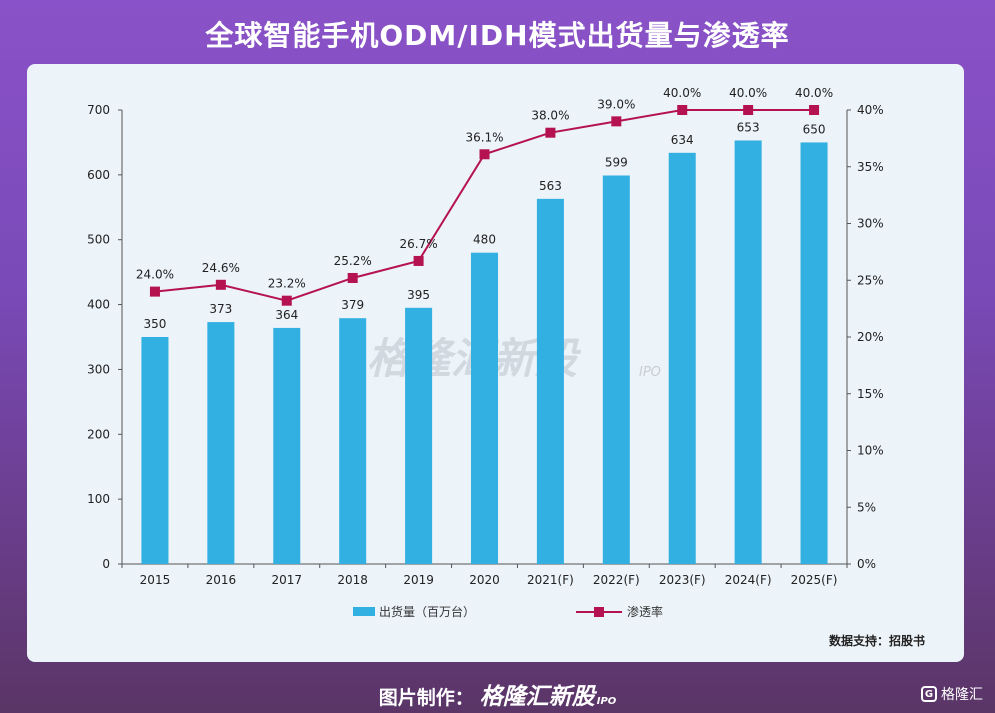 The image size is (995, 713). What do you see at coordinates (616, 163) in the screenshot?
I see `bar-data-label: 599` at bounding box center [616, 163].